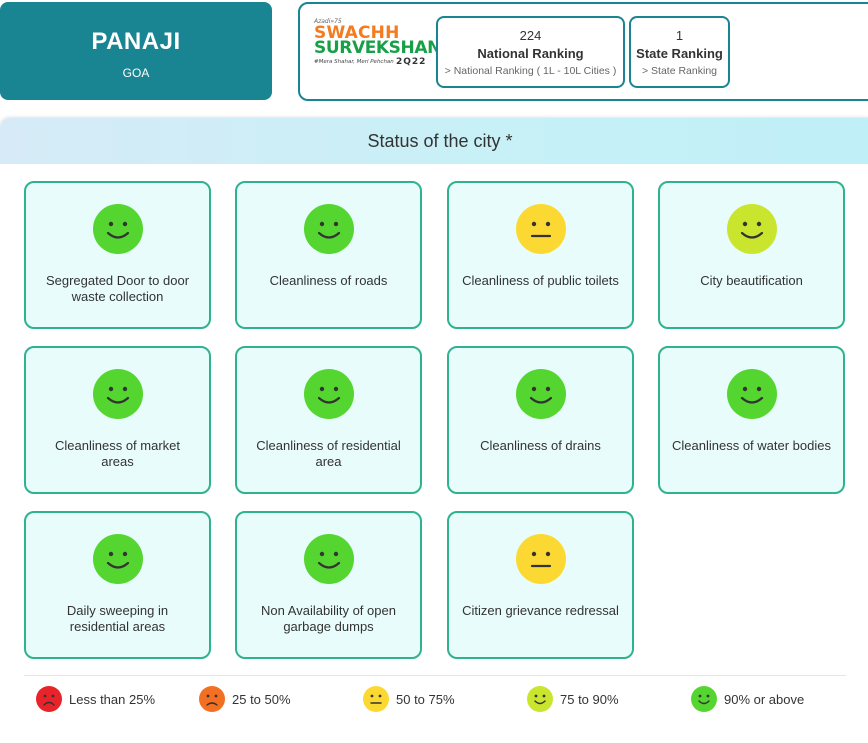 The image size is (868, 743). I want to click on status-label: Segregated Door to door waste collection, so click(117, 288).